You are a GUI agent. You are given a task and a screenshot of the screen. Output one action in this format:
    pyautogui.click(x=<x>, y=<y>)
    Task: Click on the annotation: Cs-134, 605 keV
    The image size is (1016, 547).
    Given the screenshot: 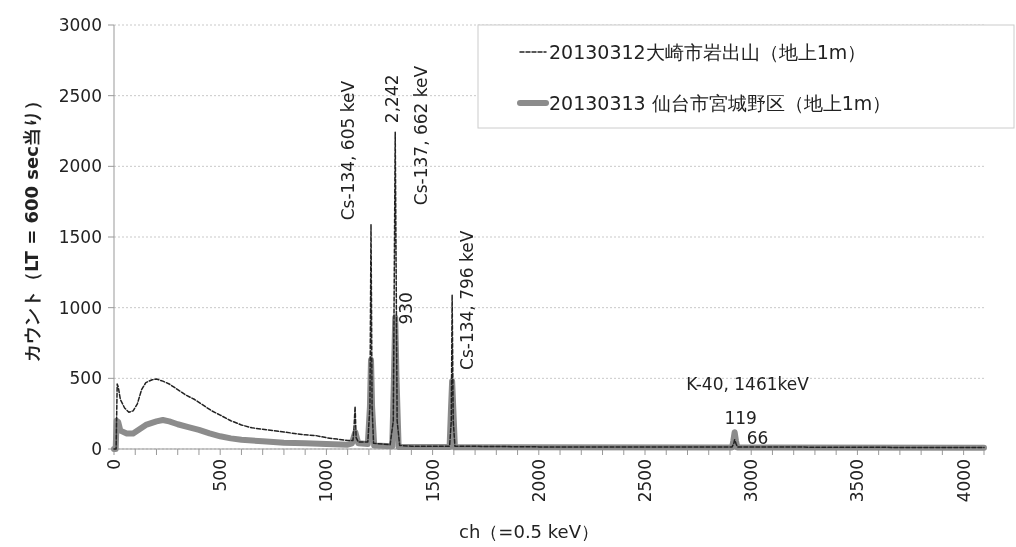 What is the action you would take?
    pyautogui.click(x=348, y=150)
    